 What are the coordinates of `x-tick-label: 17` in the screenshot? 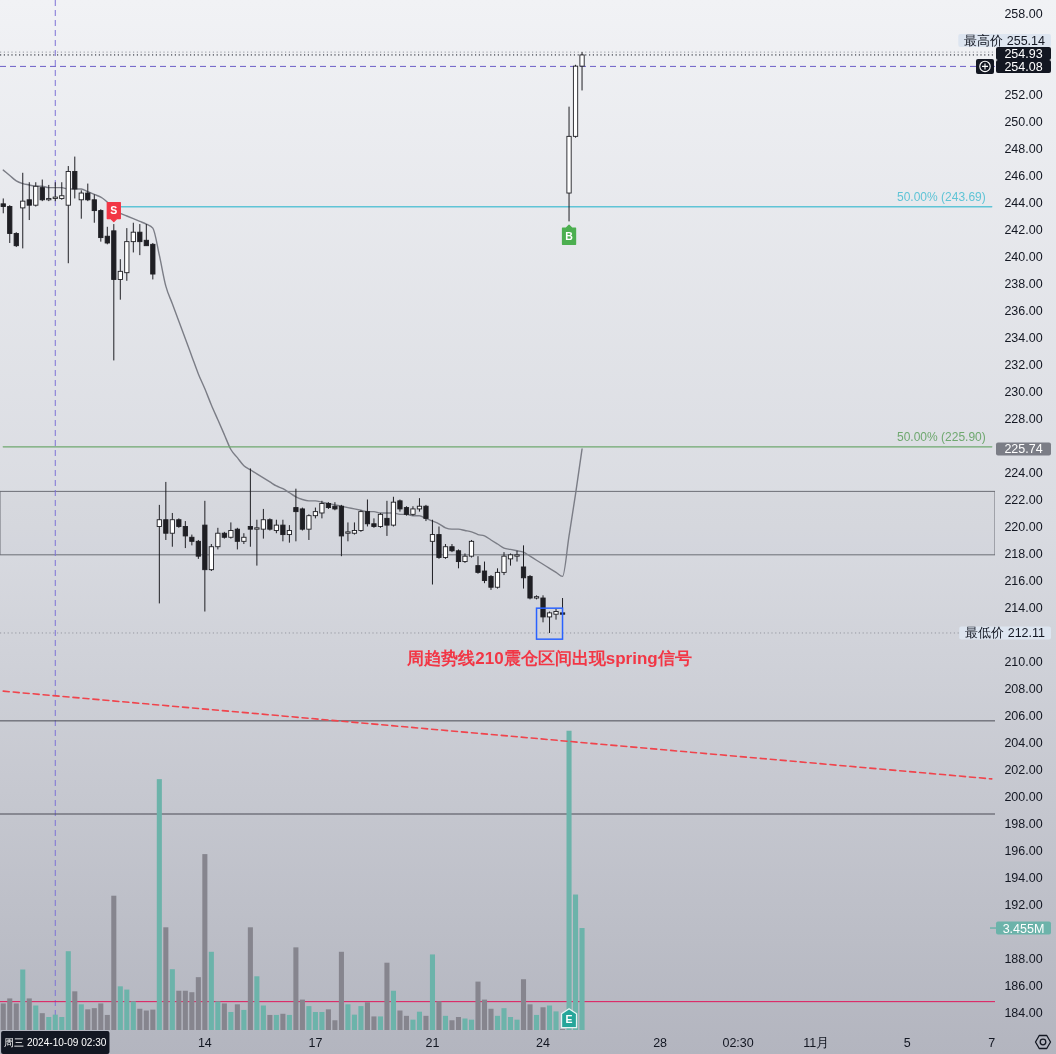 It's located at (315, 1043).